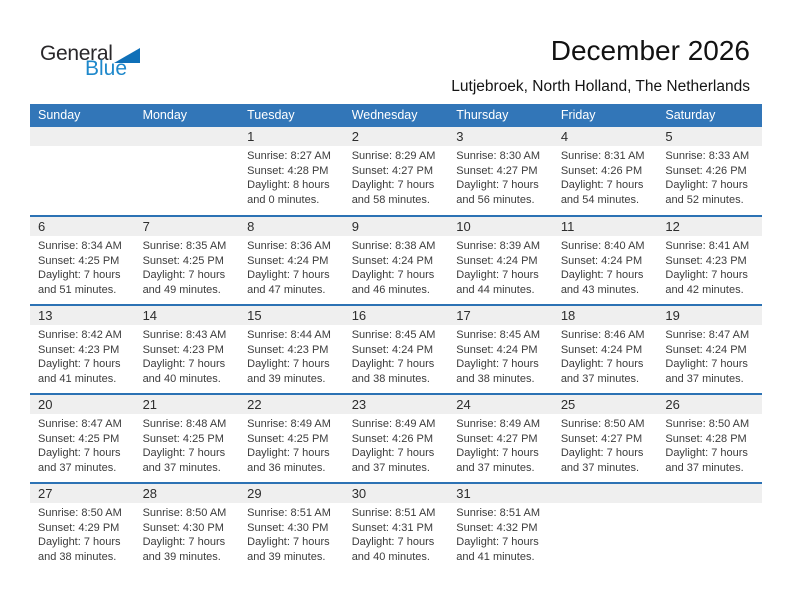 The height and width of the screenshot is (612, 792). What do you see at coordinates (184, 246) in the screenshot?
I see `sunrise-text: Sunrise: 8:35 AM` at bounding box center [184, 246].